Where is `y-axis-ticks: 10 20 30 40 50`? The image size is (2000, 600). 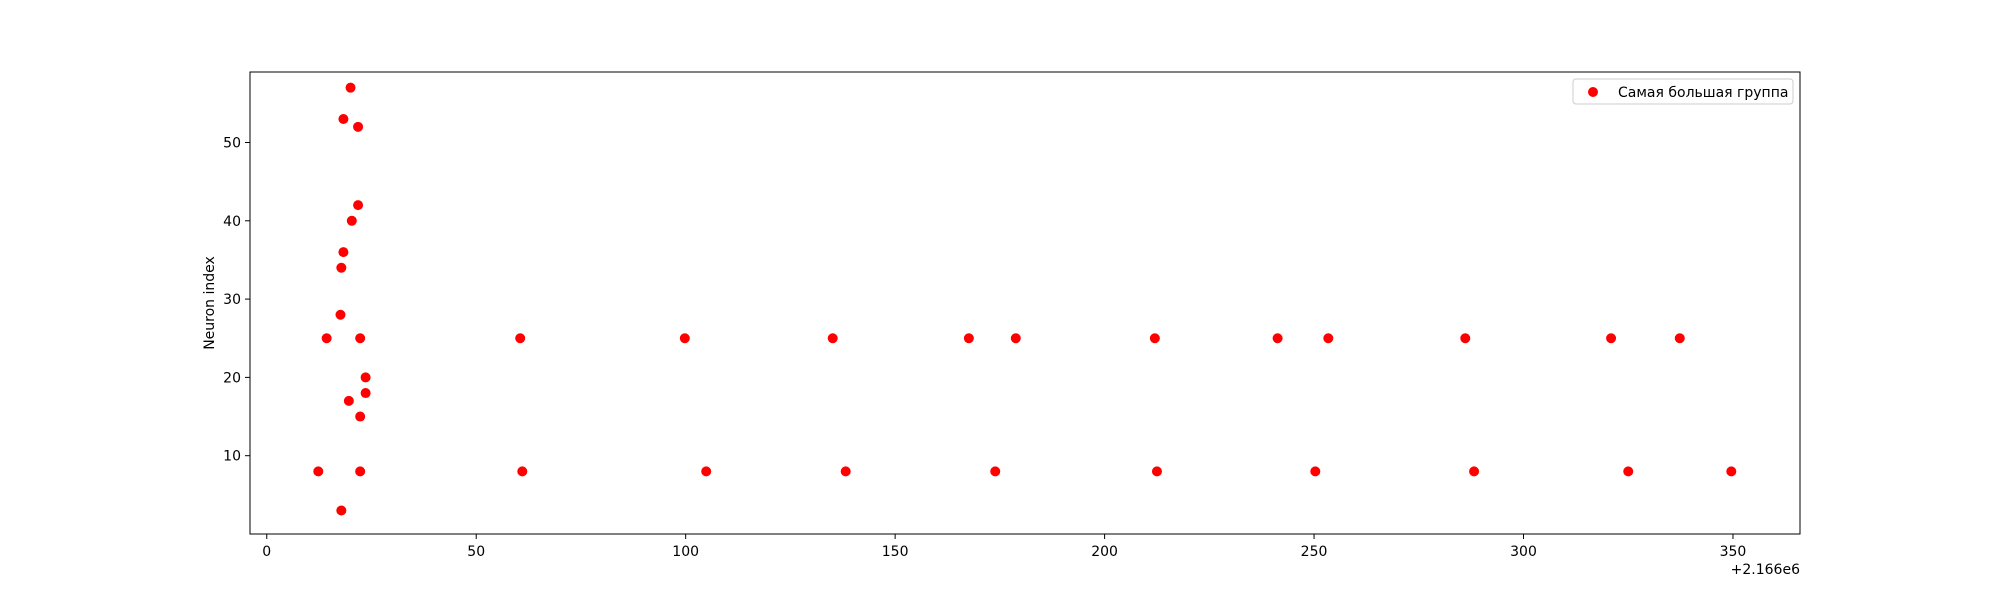
y-axis-ticks: 10 20 30 40 50 is located at coordinates (236, 300).